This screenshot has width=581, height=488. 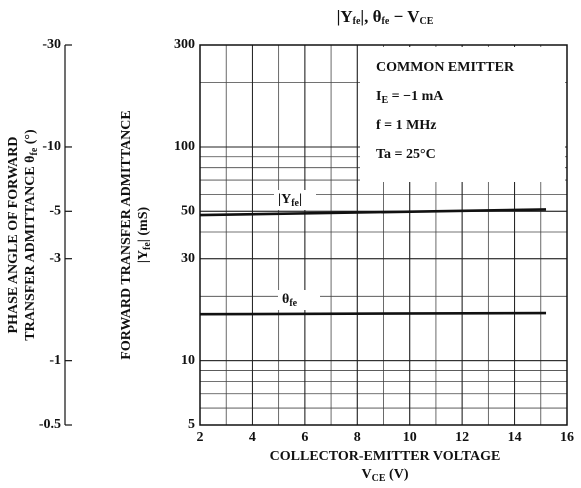 What do you see at coordinates (188, 360) in the screenshot?
I see `y-tick-label: 10` at bounding box center [188, 360].